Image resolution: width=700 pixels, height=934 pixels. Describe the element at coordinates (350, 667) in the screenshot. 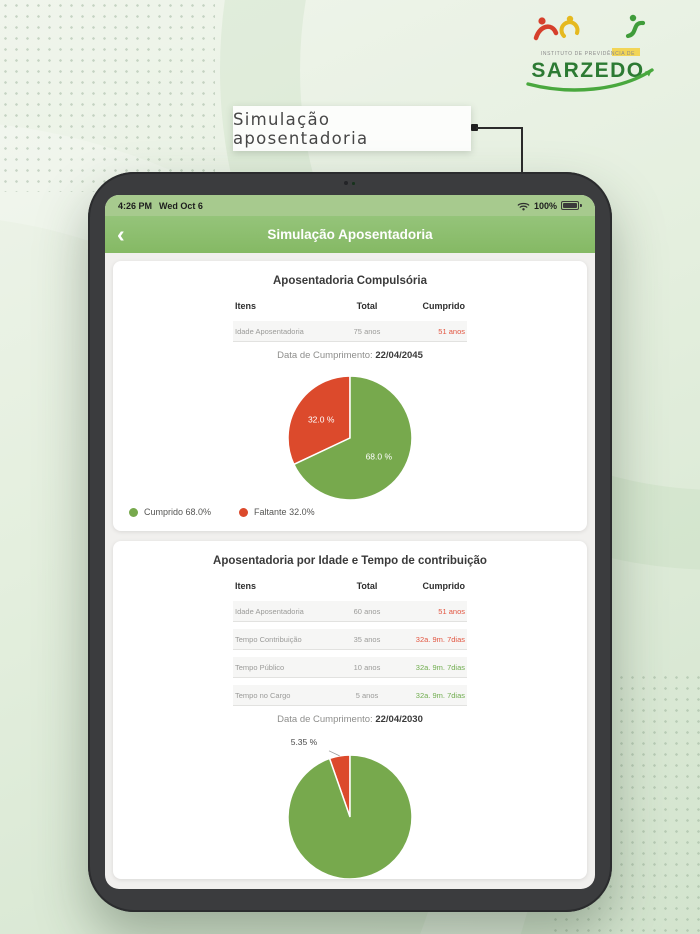

I see `table-row: Tempo Público 10 anos 32a. 9m. 7dias` at that location.